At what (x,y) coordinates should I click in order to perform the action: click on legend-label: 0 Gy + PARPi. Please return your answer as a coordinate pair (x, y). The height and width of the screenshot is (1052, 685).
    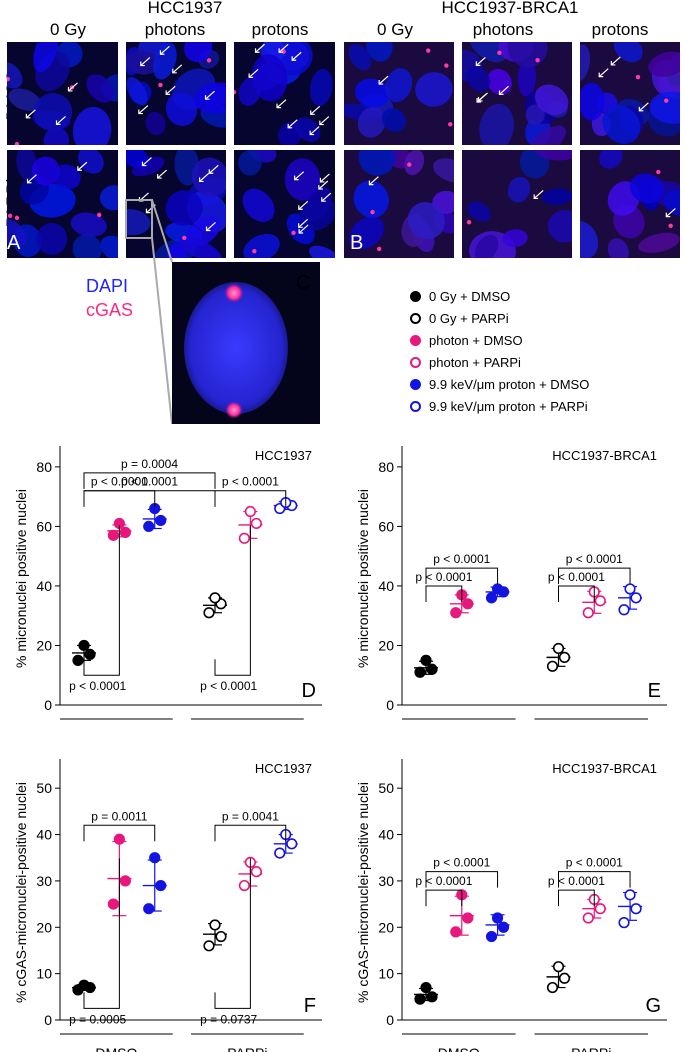
    Looking at the image, I should click on (469, 318).